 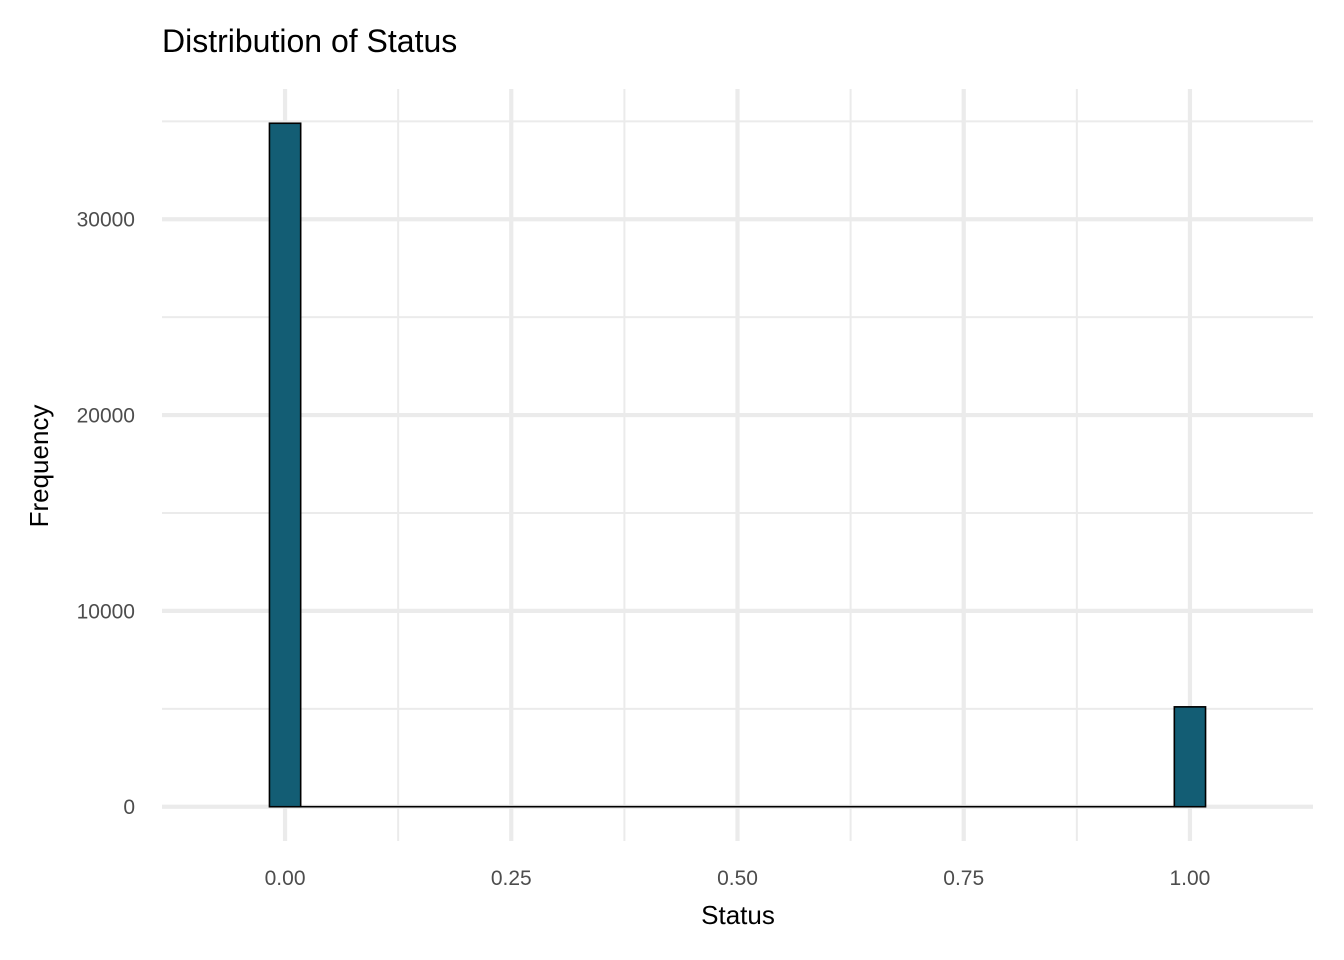 What do you see at coordinates (737, 878) in the screenshot?
I see `x-tick-label: 0.50` at bounding box center [737, 878].